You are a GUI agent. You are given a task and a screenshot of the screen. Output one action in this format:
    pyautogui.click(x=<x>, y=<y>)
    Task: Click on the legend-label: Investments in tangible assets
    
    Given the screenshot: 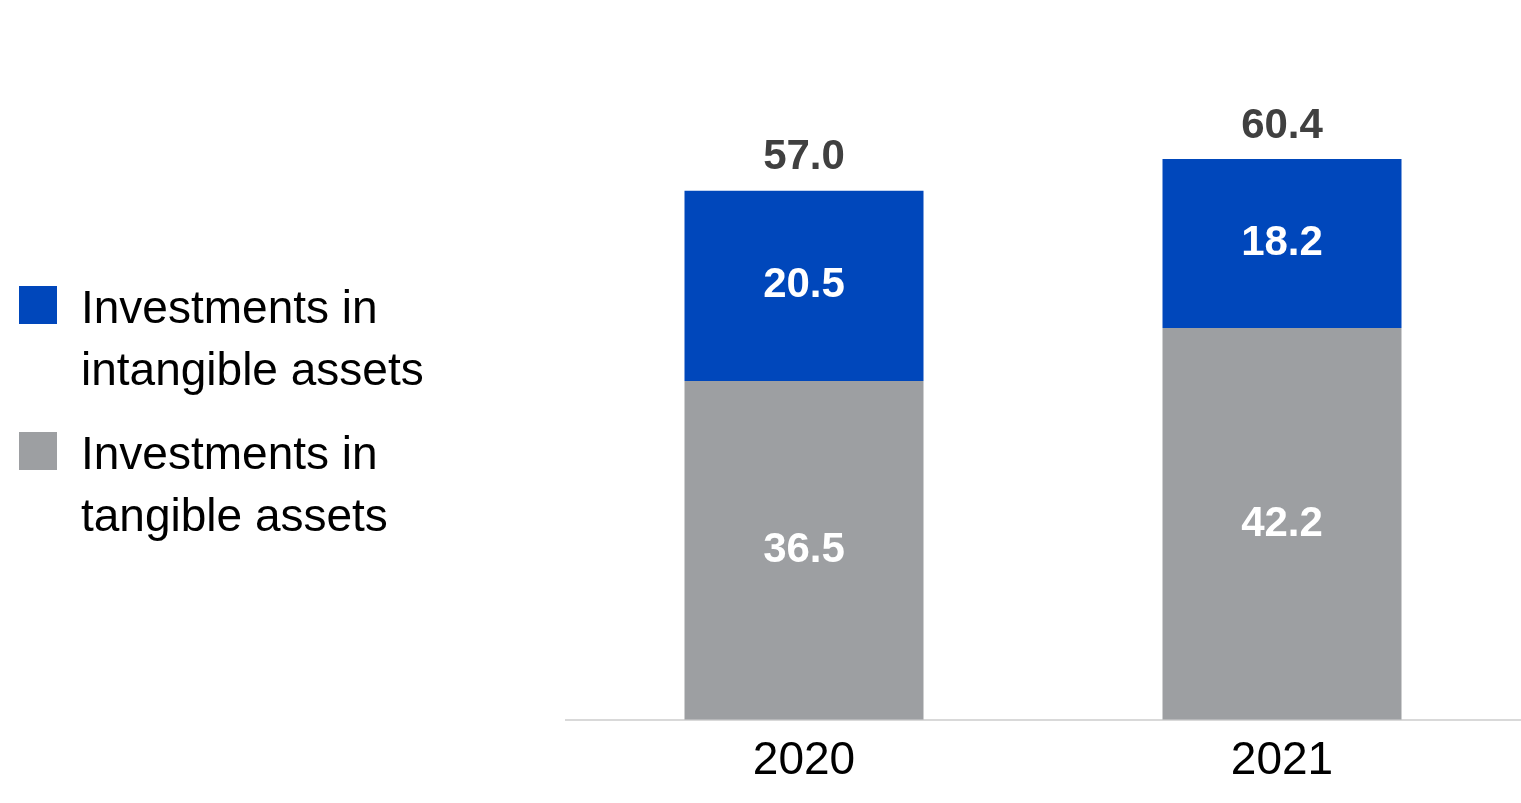 What is the action you would take?
    pyautogui.click(x=235, y=484)
    